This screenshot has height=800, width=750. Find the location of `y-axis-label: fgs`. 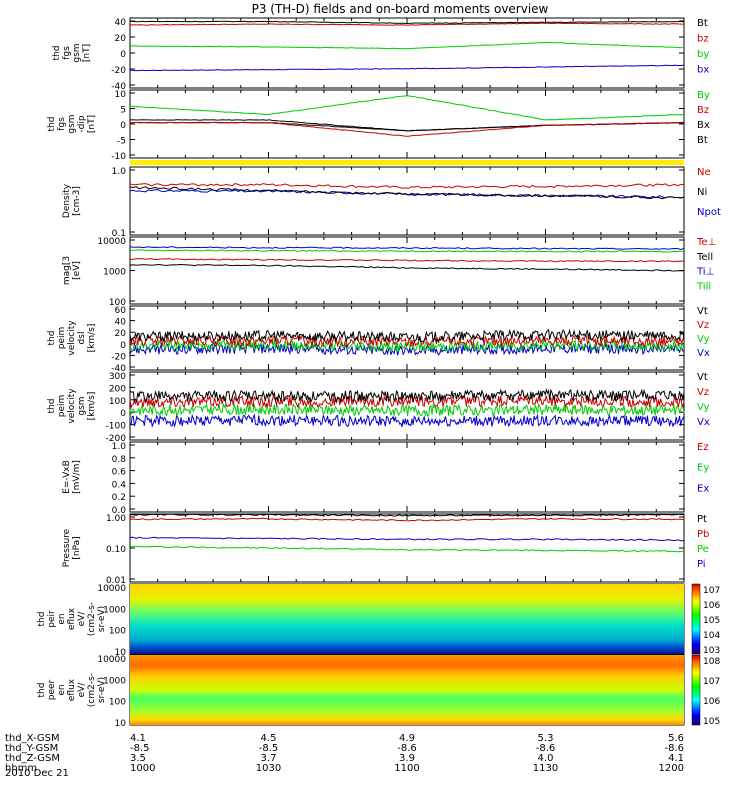

y-axis-label: fgs is located at coordinates (67, 53).